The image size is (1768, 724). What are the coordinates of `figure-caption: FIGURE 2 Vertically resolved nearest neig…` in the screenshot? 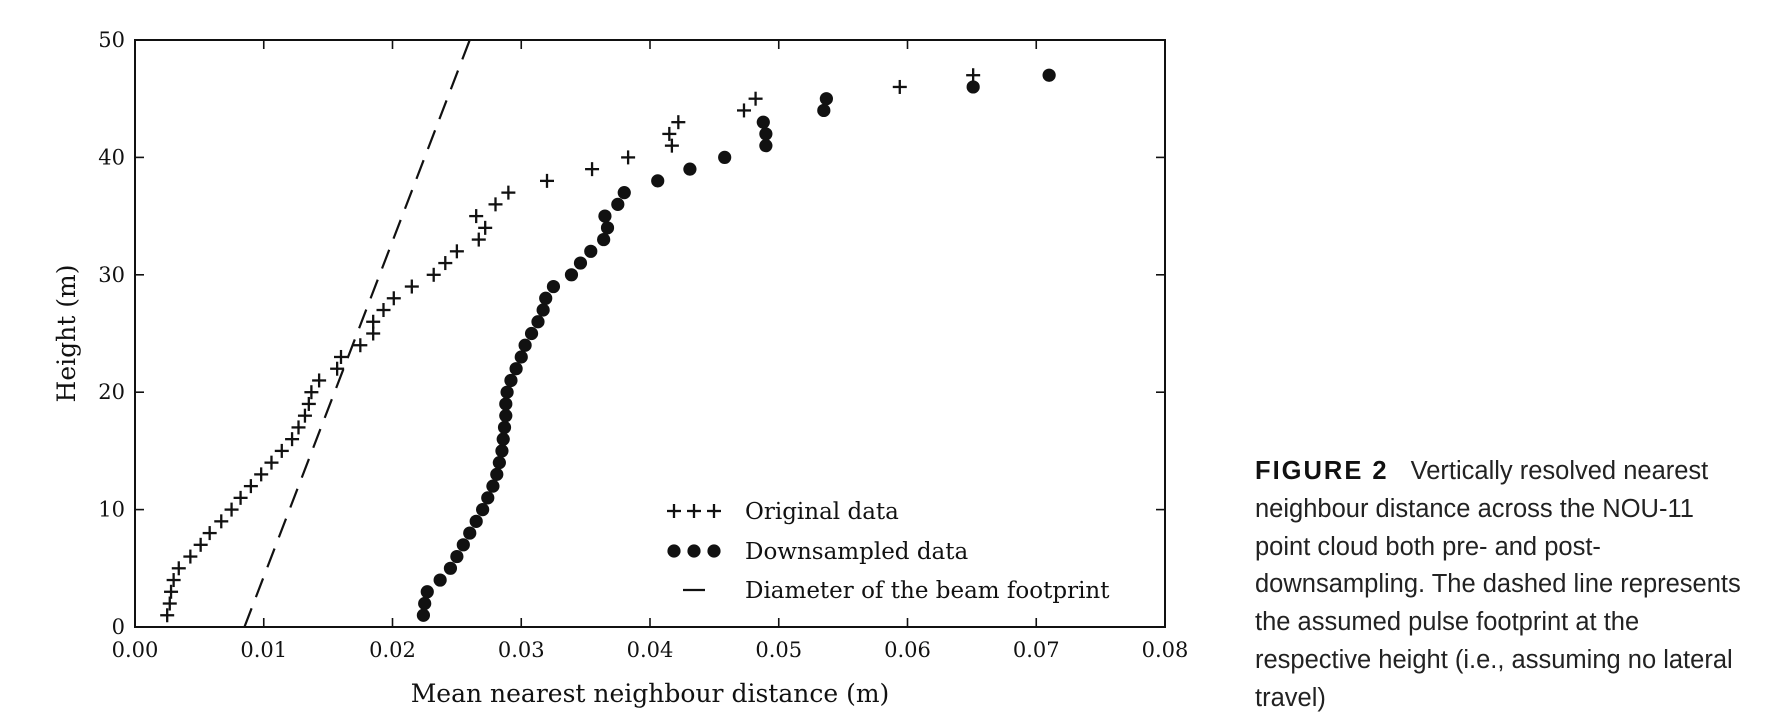 It's located at (1505, 585).